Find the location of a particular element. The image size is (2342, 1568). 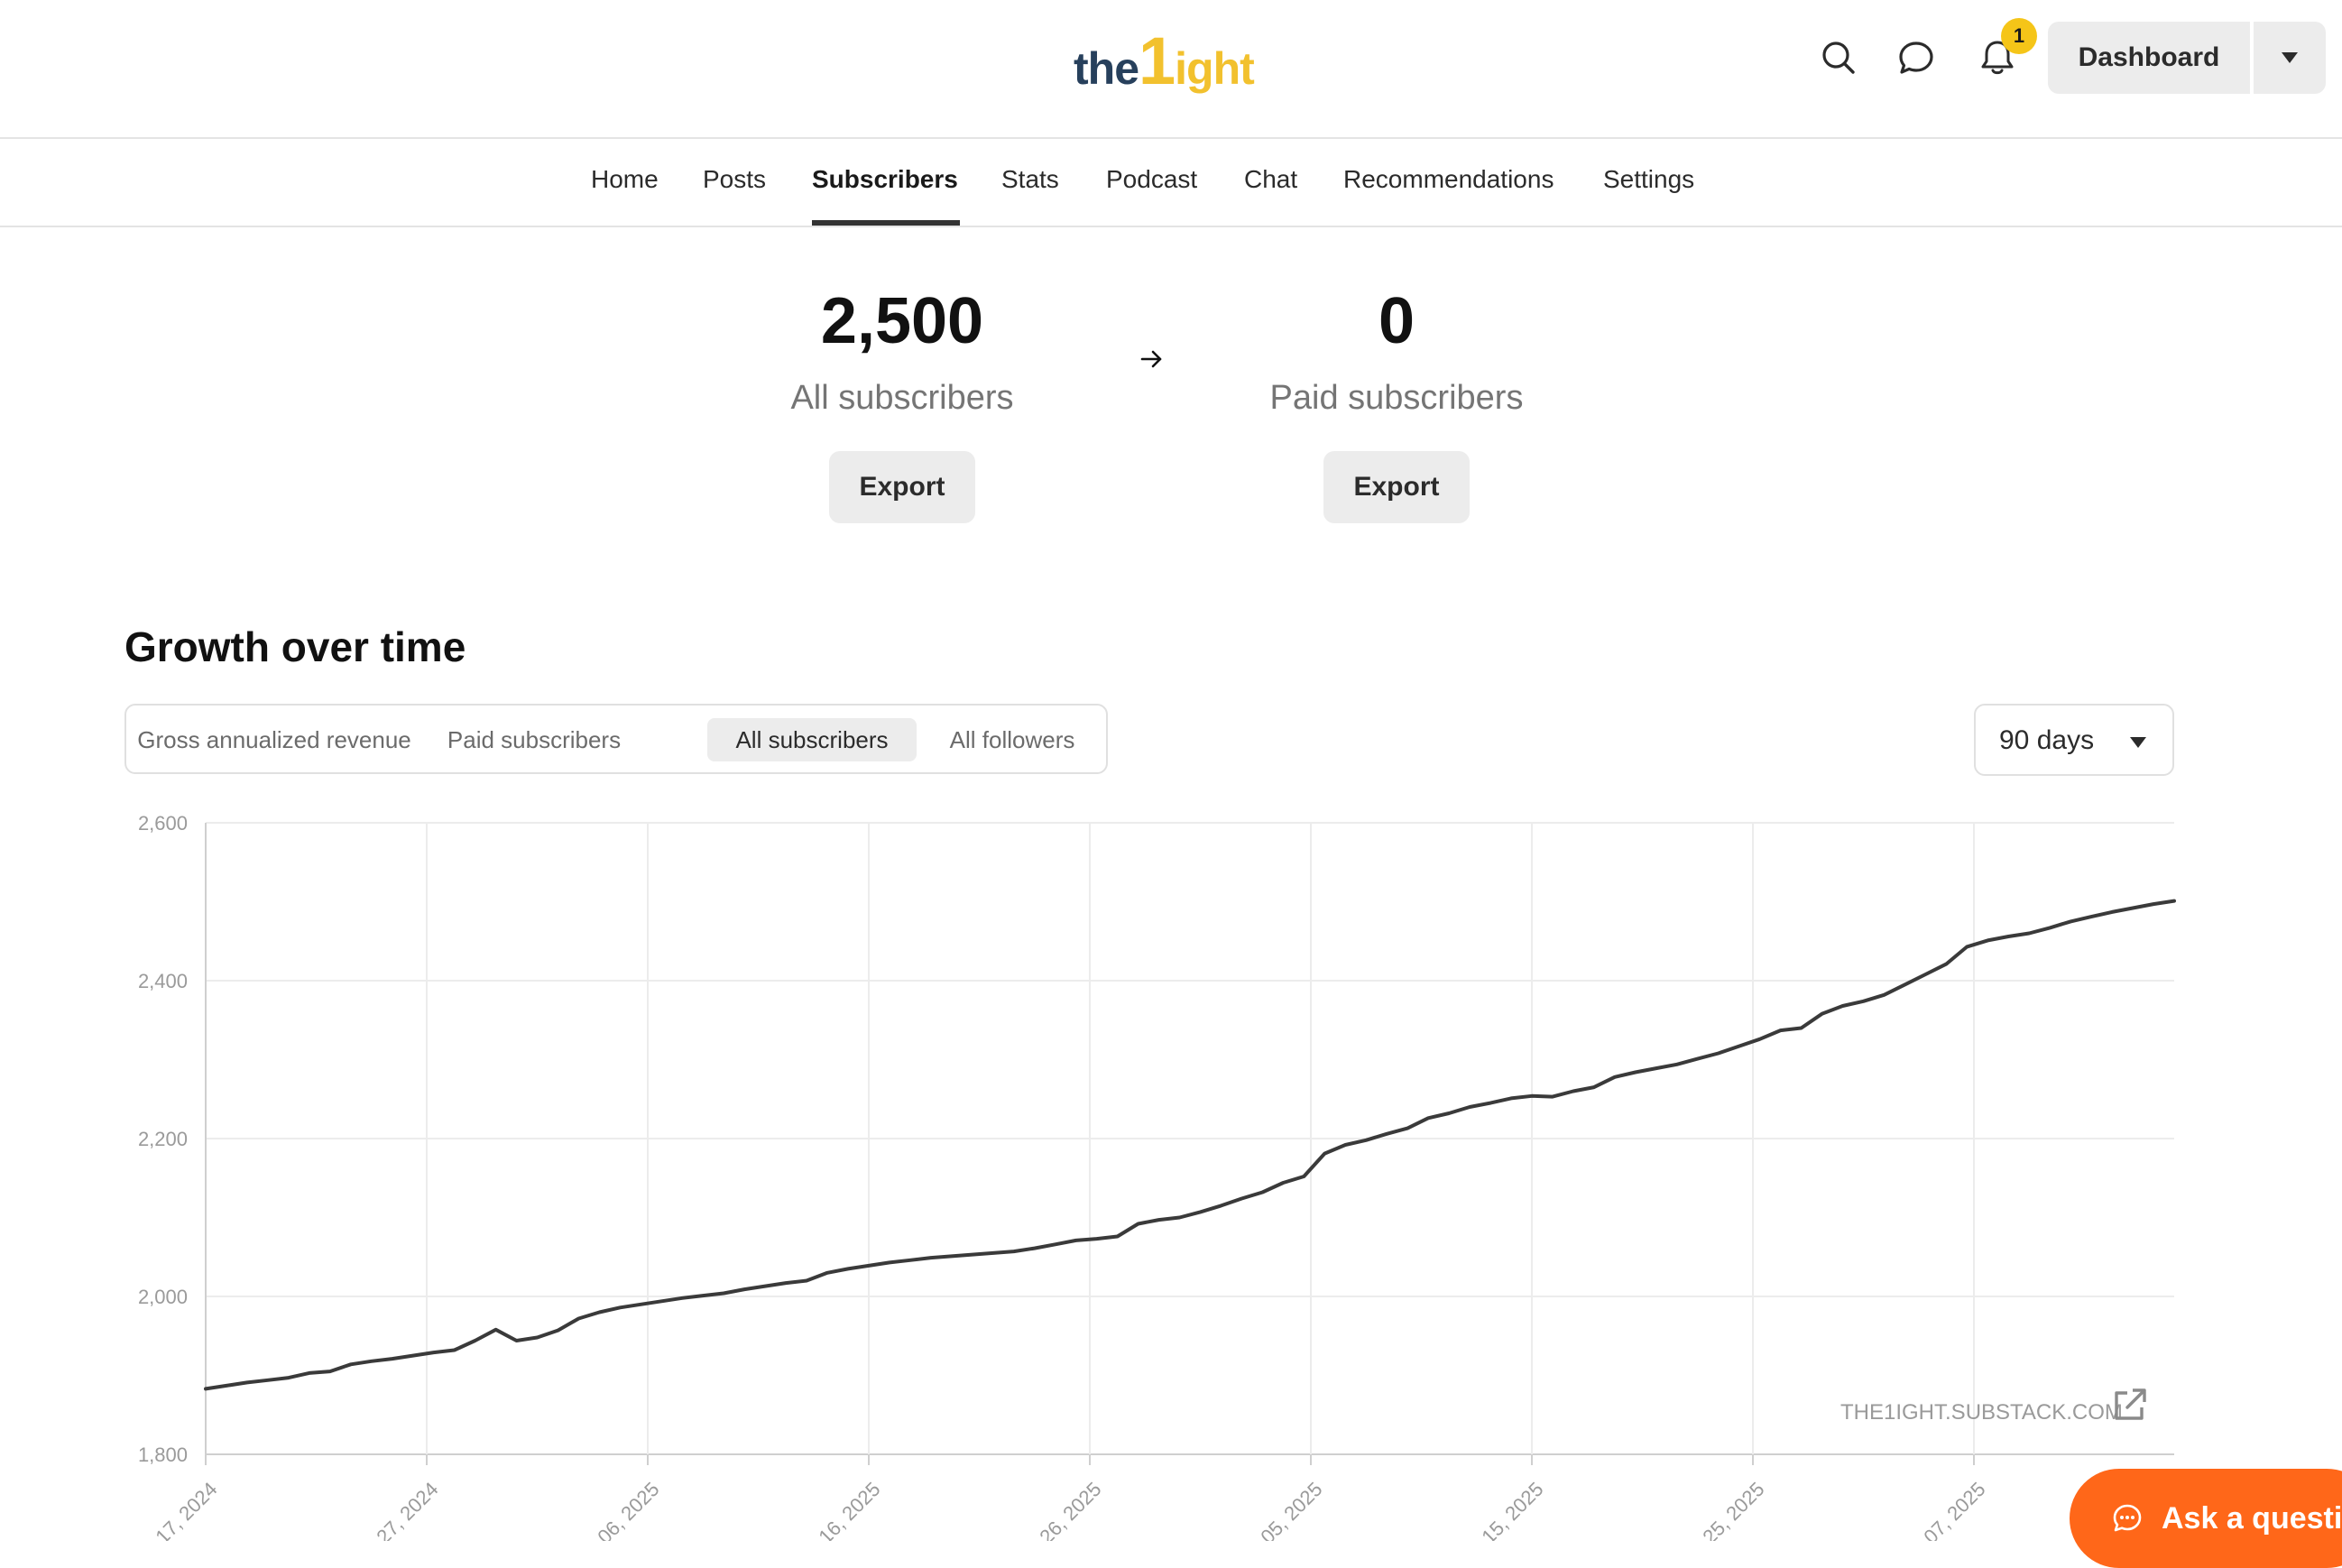

publication-url-watermark: THE1IGHT.SUBSTACK.COM is located at coordinates (1981, 1412).